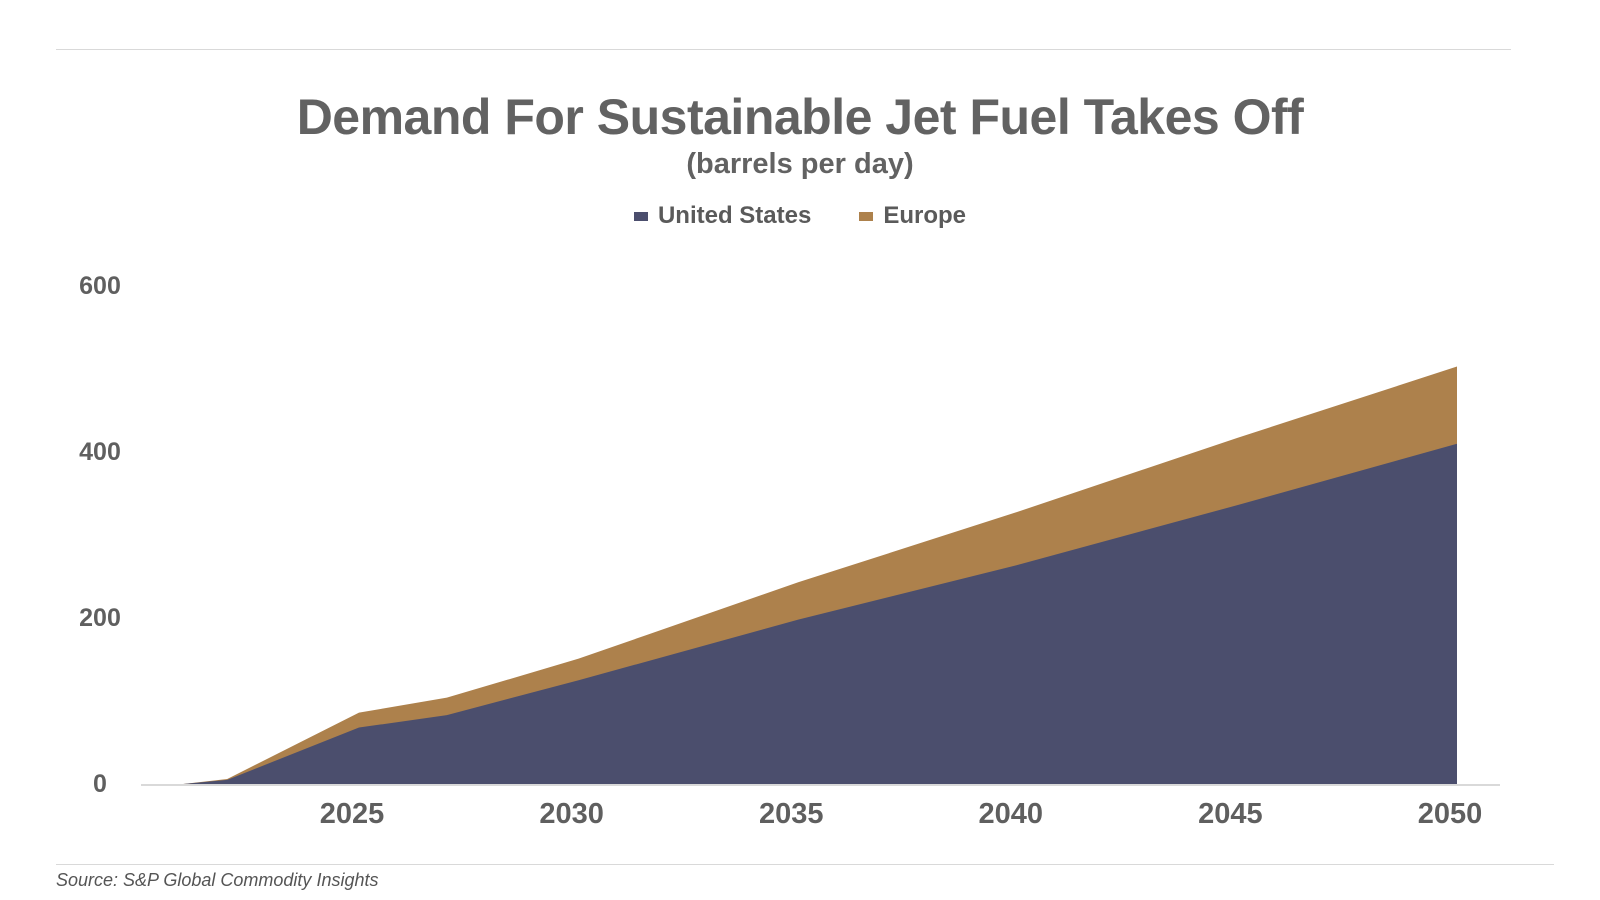  Describe the element at coordinates (800, 164) in the screenshot. I see `chart-subtitle: (barrels per day)` at that location.